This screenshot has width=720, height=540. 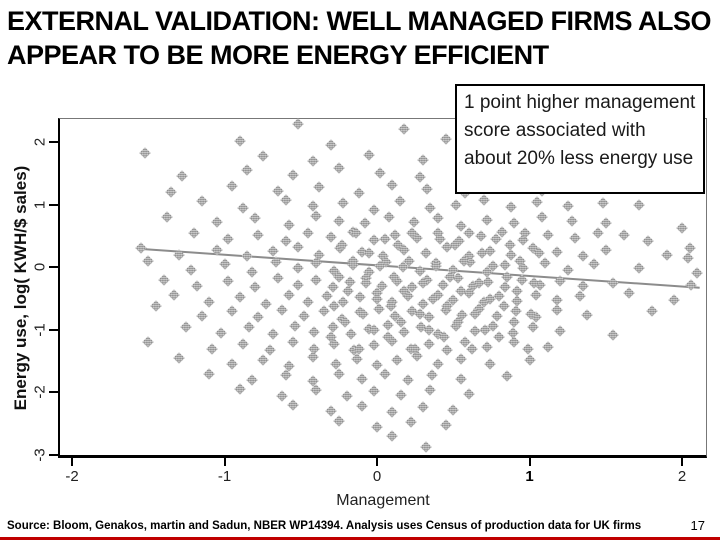 What do you see at coordinates (20, 288) in the screenshot?
I see `y-axis-title: Energy use, log( KWH/$ sales)` at bounding box center [20, 288].